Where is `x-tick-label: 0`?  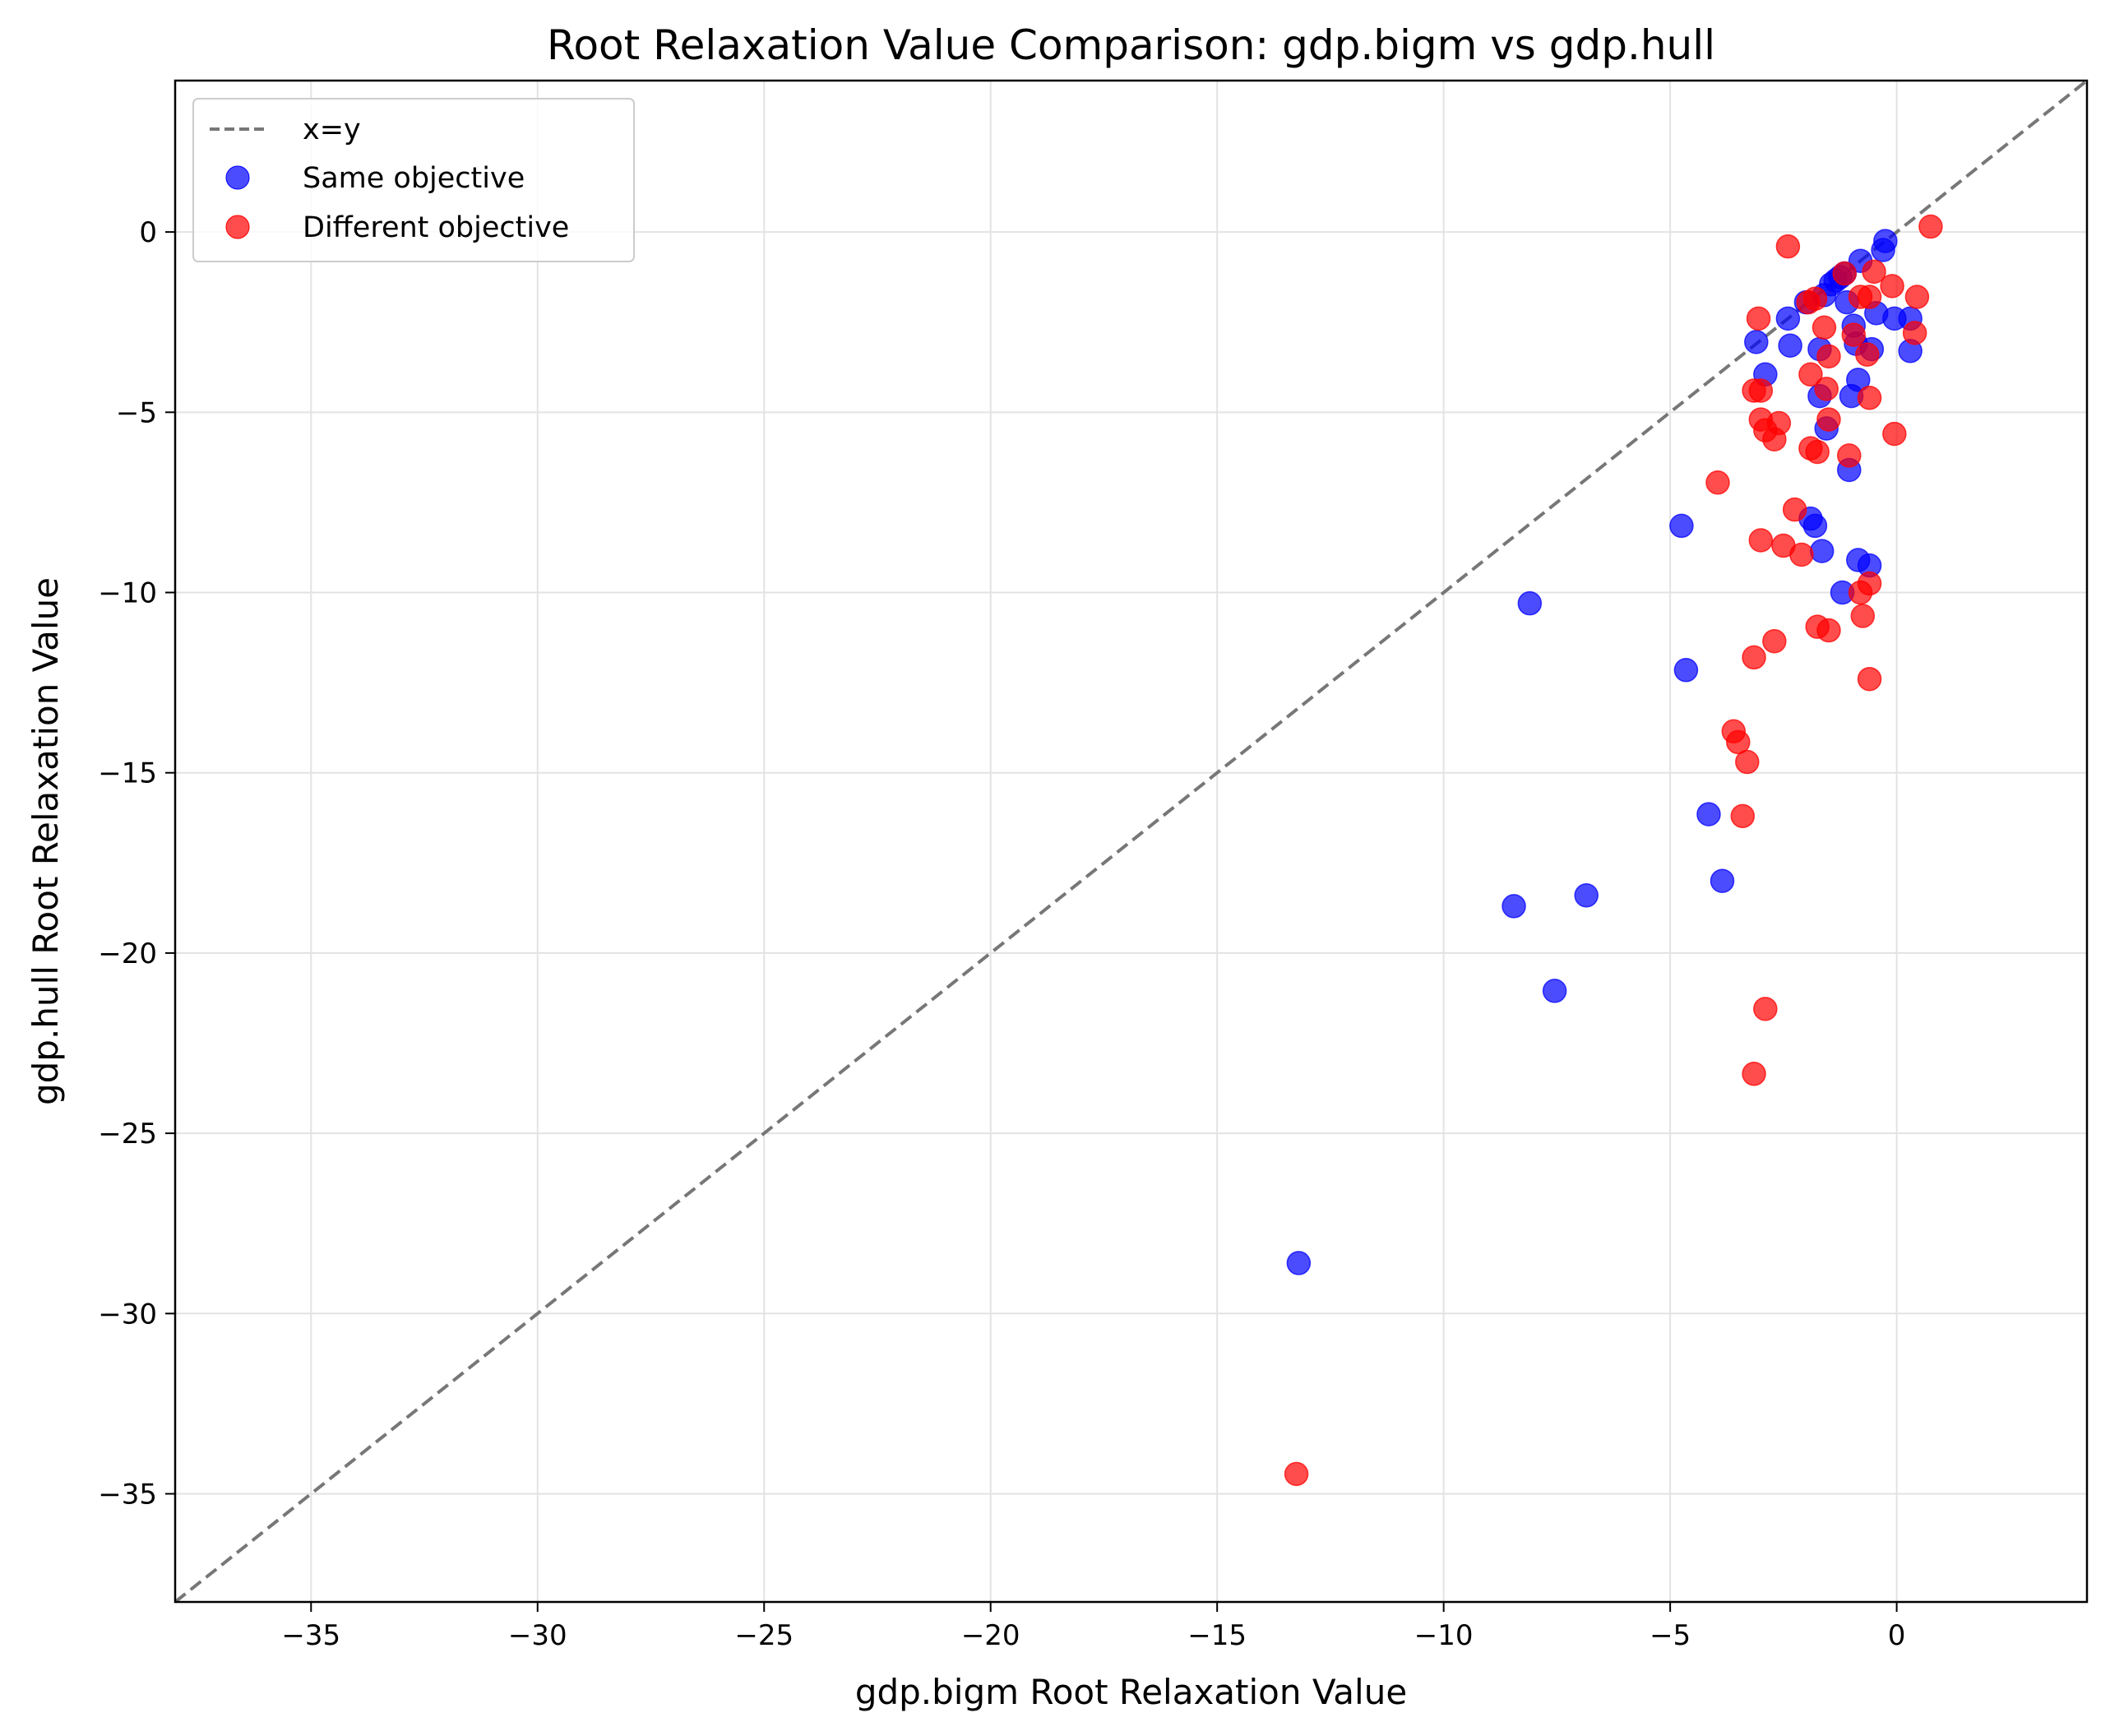
x-tick-label: 0 is located at coordinates (1897, 1635).